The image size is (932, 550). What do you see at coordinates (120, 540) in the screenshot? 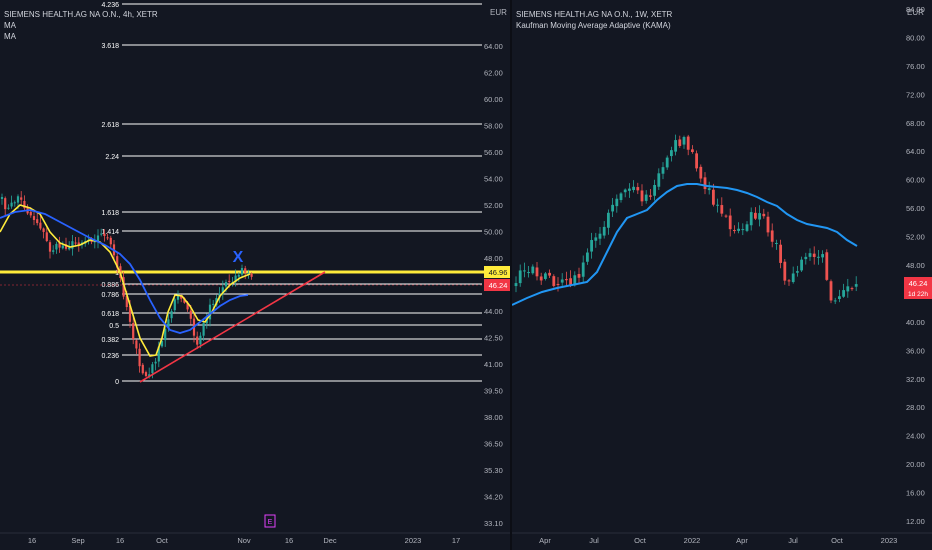
I see `time-axis-label: 16` at bounding box center [120, 540].